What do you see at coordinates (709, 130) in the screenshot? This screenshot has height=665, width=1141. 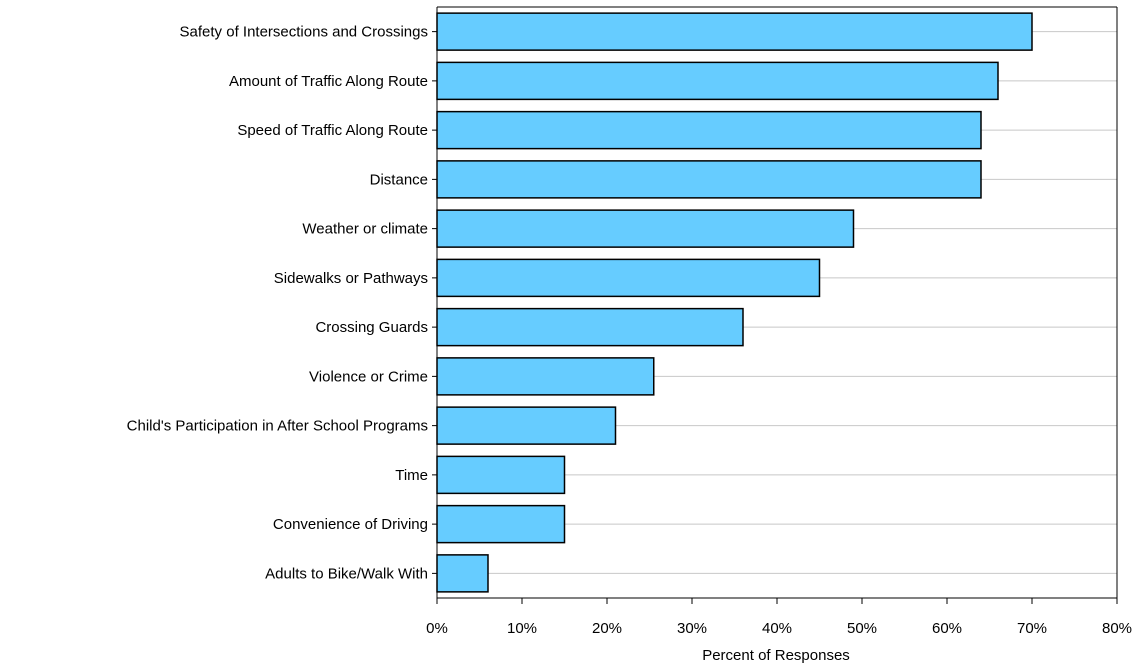 I see `bar-speed-of-traffic-along-route` at bounding box center [709, 130].